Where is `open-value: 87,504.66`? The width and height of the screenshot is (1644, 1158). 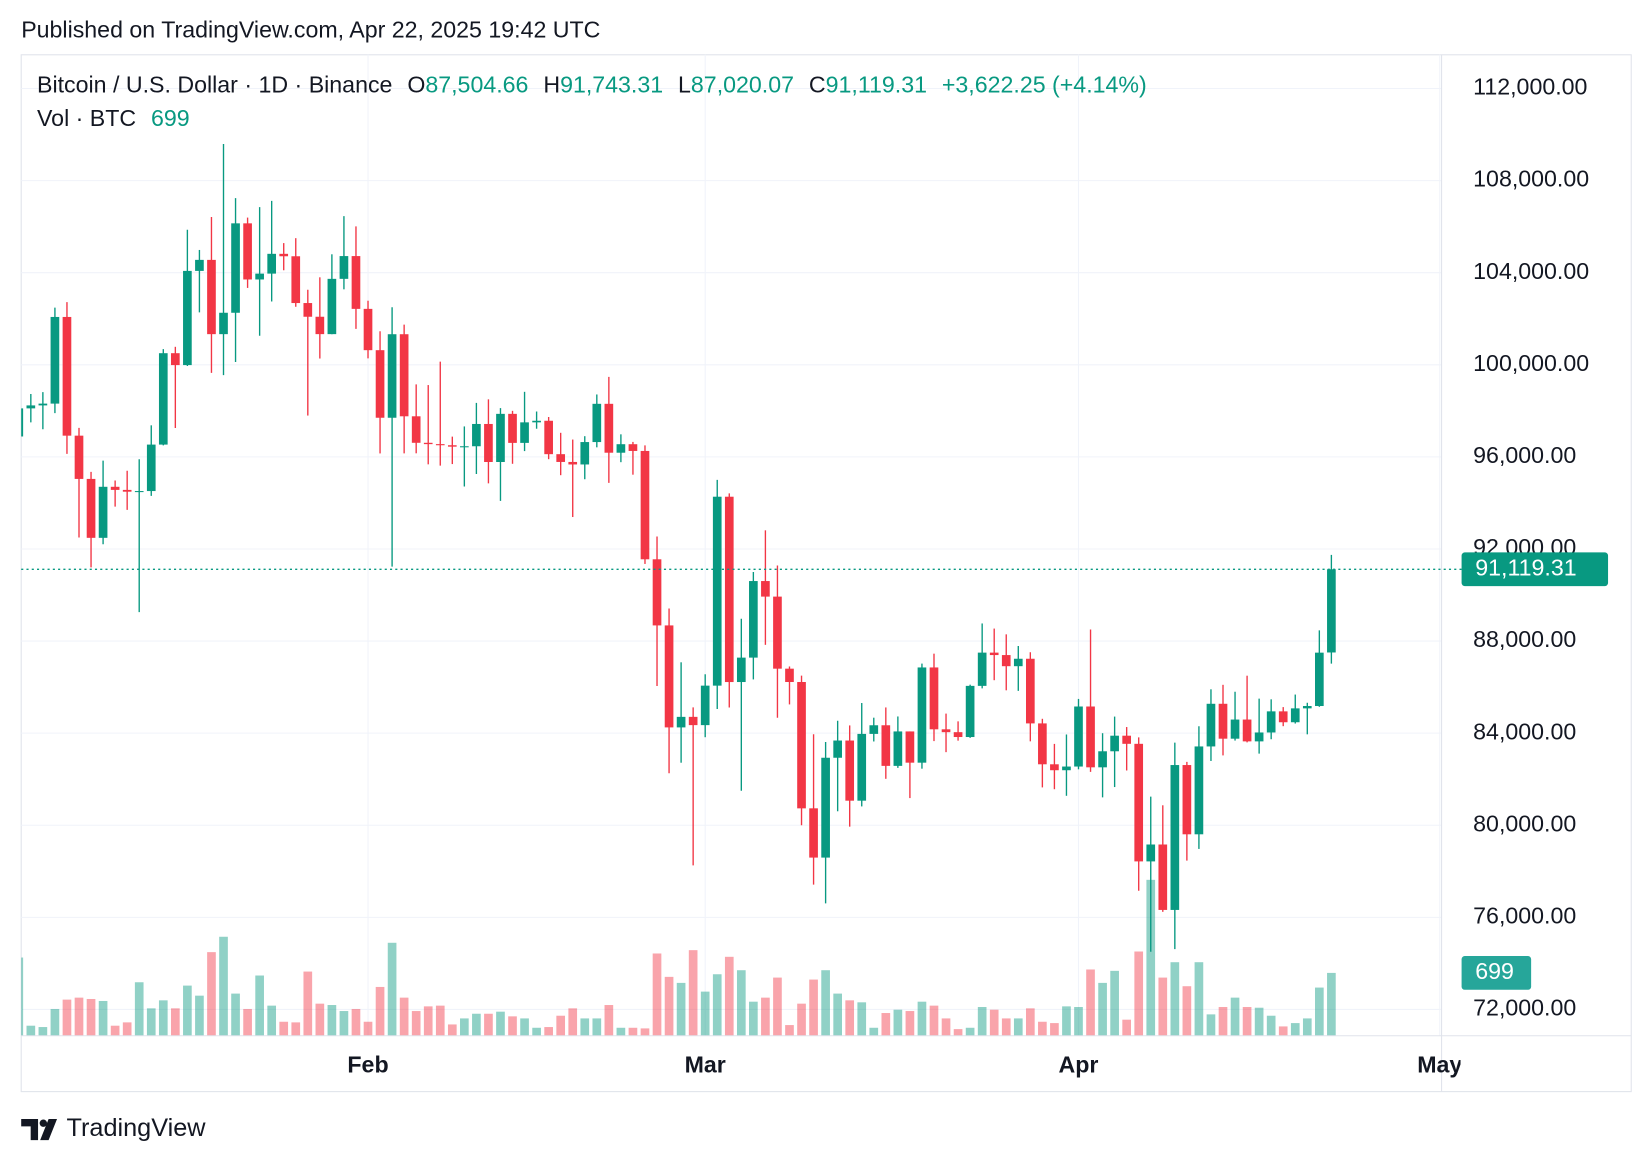 open-value: 87,504.66 is located at coordinates (476, 85).